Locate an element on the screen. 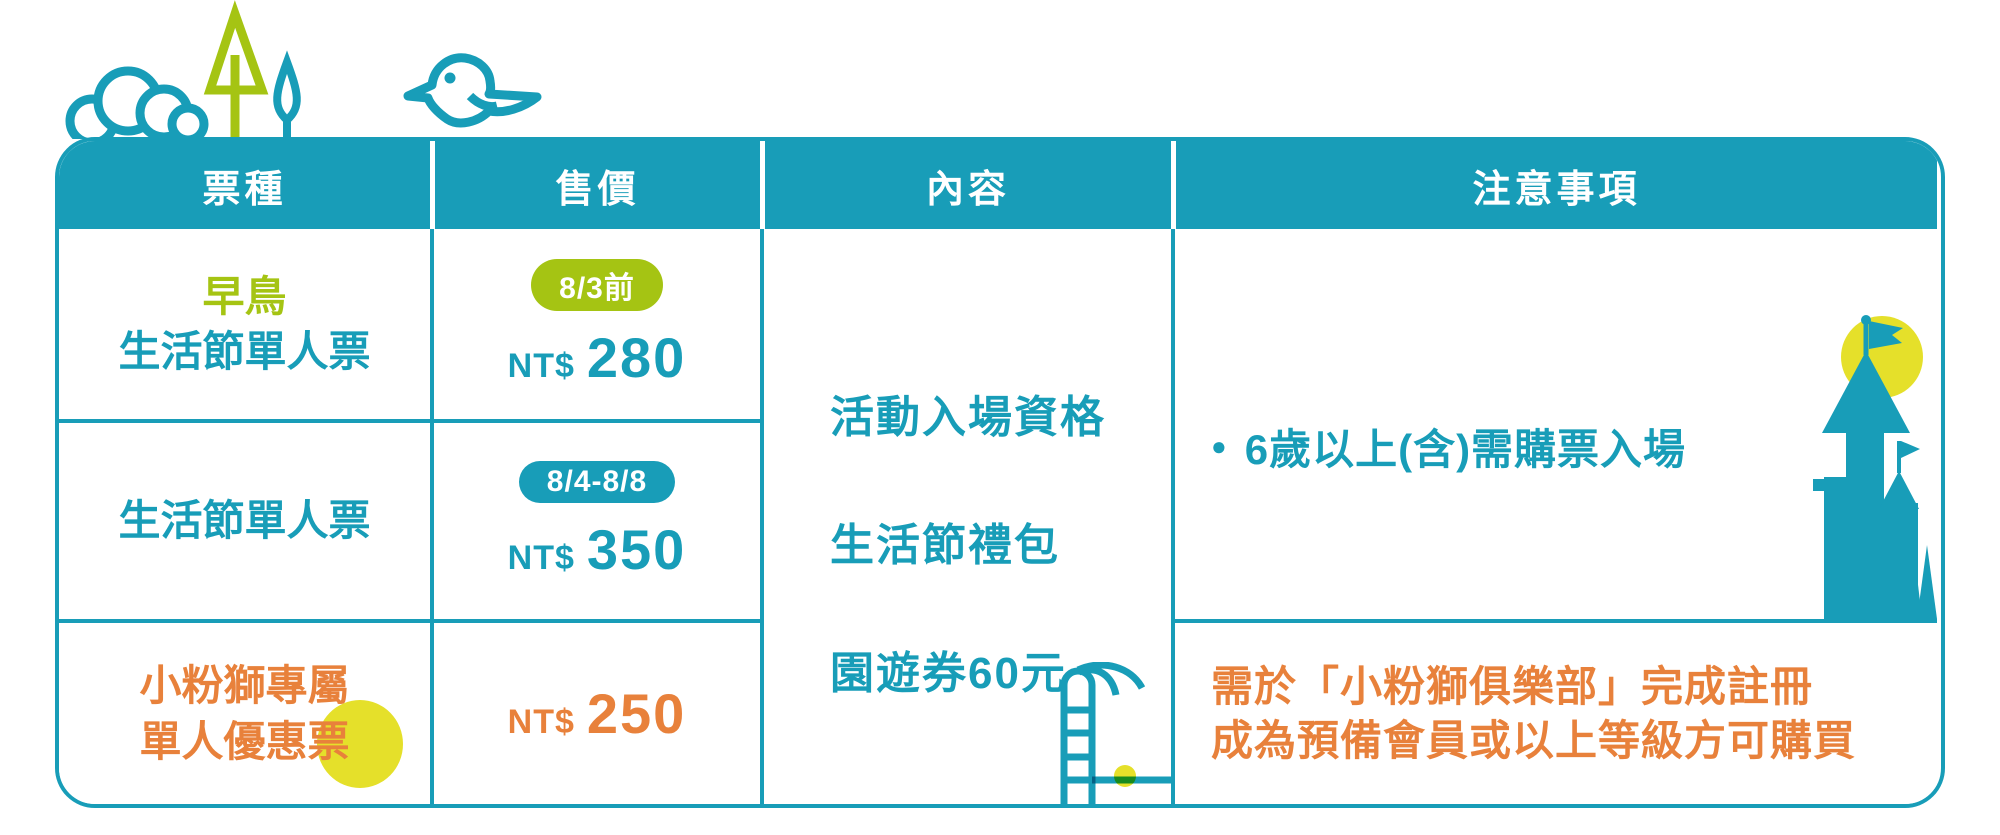  cell-ticket-earlybird: 早鳥 生活節單人票 is located at coordinates (244, 324).